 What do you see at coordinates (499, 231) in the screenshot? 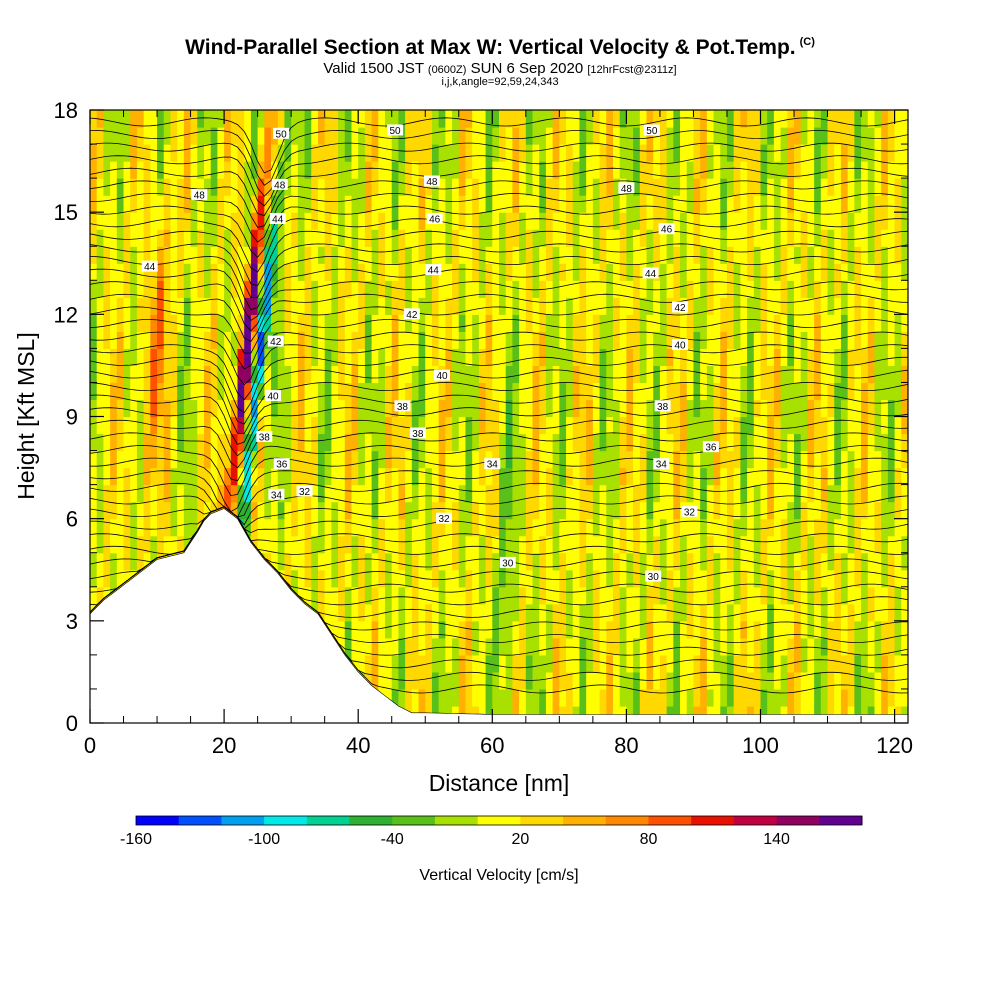
I see `theta-contour-line` at bounding box center [499, 231].